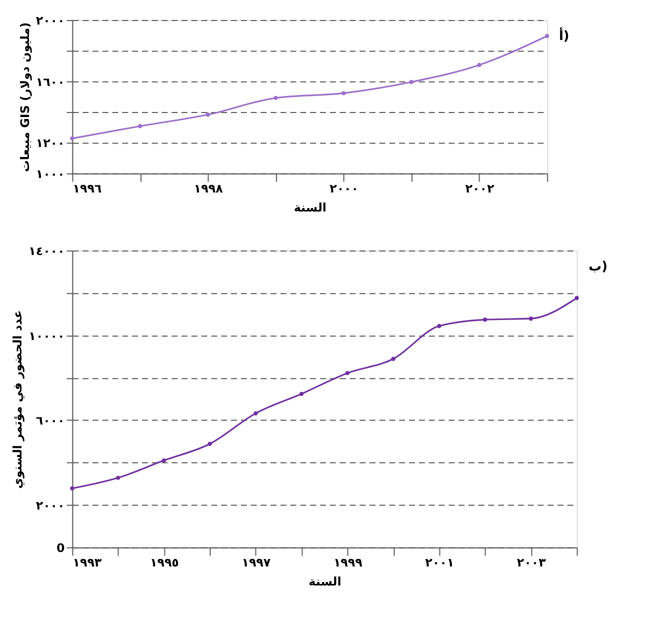 Image resolution: width=648 pixels, height=643 pixels. What do you see at coordinates (50, 143) in the screenshot?
I see `y-tick-label: ١٢٠٠` at bounding box center [50, 143].